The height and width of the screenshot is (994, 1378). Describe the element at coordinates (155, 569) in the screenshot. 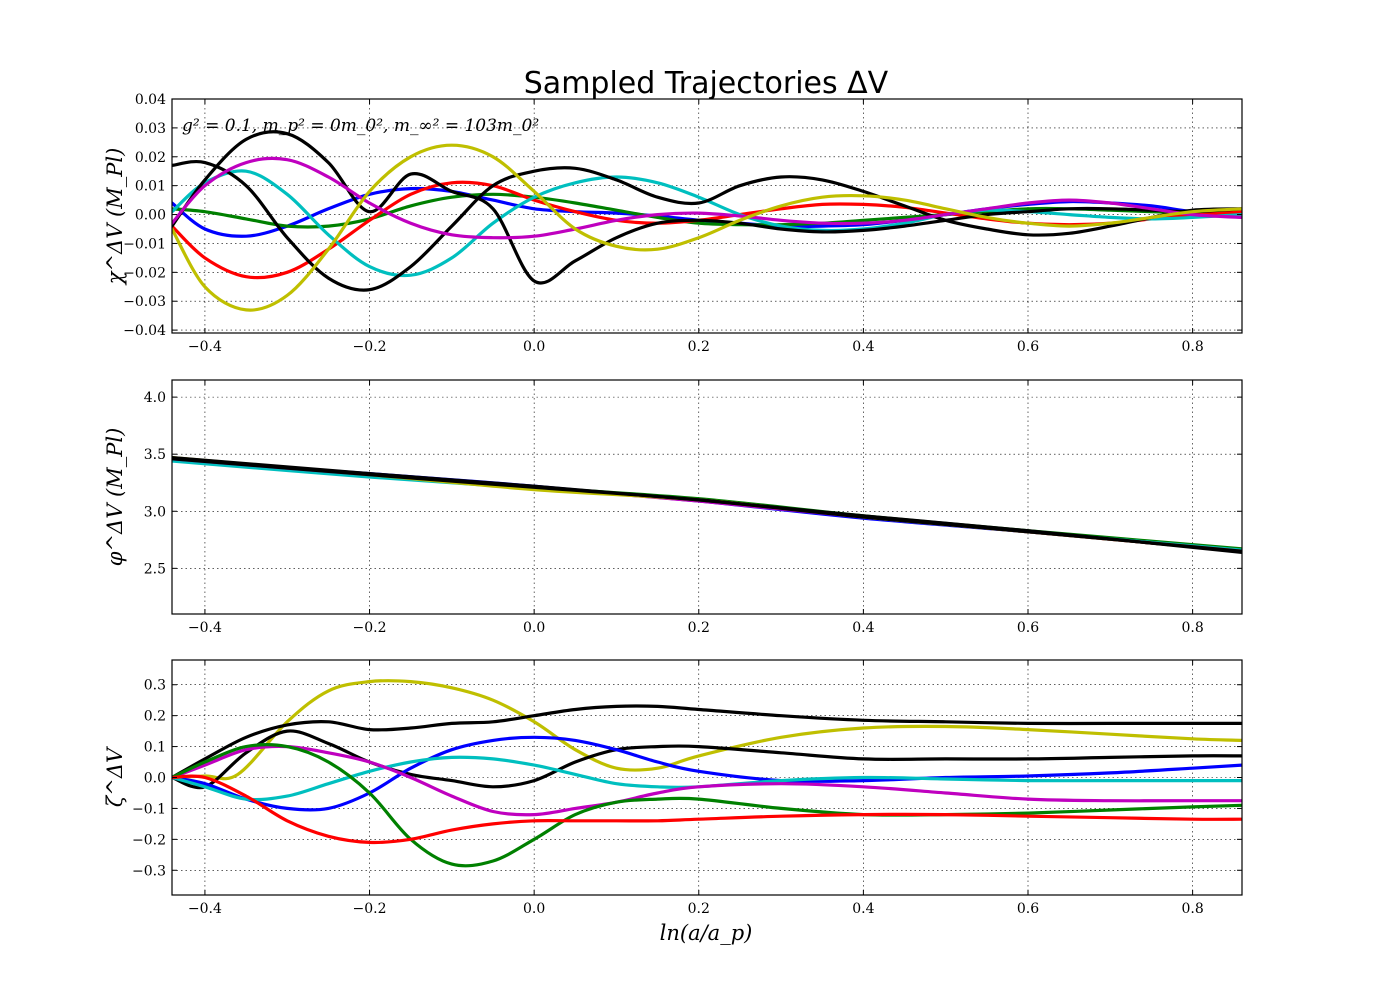

I see `y-tick-label: 2.5` at that location.